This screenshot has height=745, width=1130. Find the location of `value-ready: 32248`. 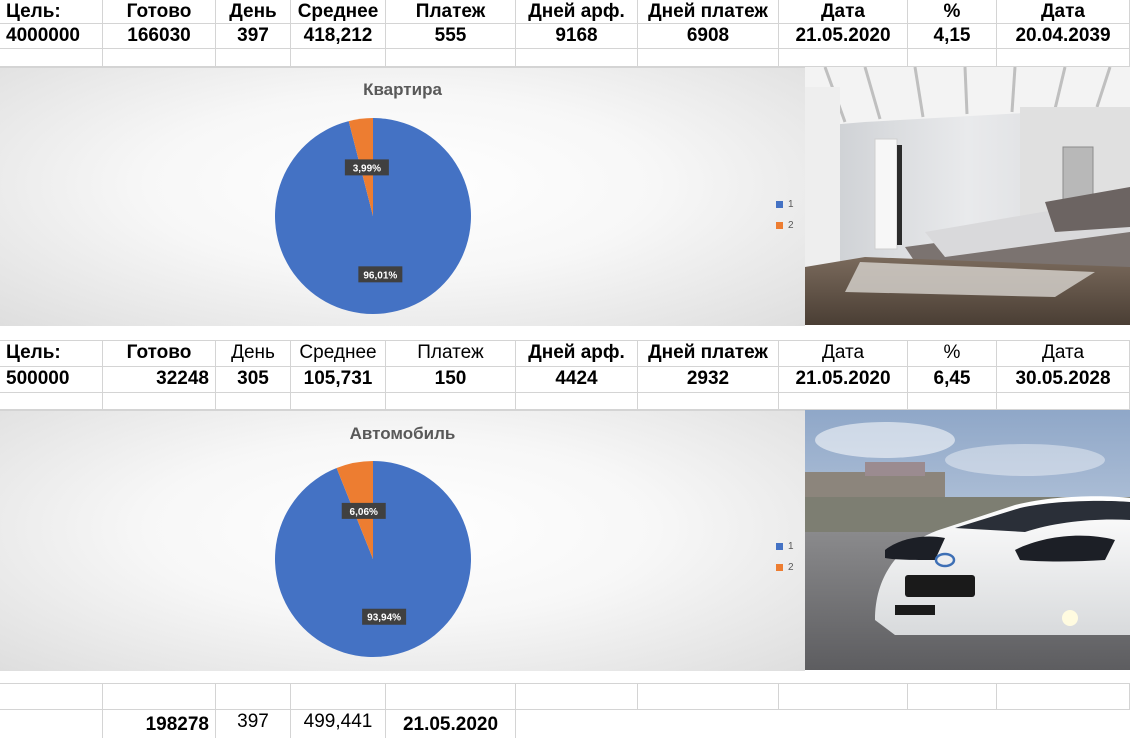

value-ready: 32248 is located at coordinates (159, 380).